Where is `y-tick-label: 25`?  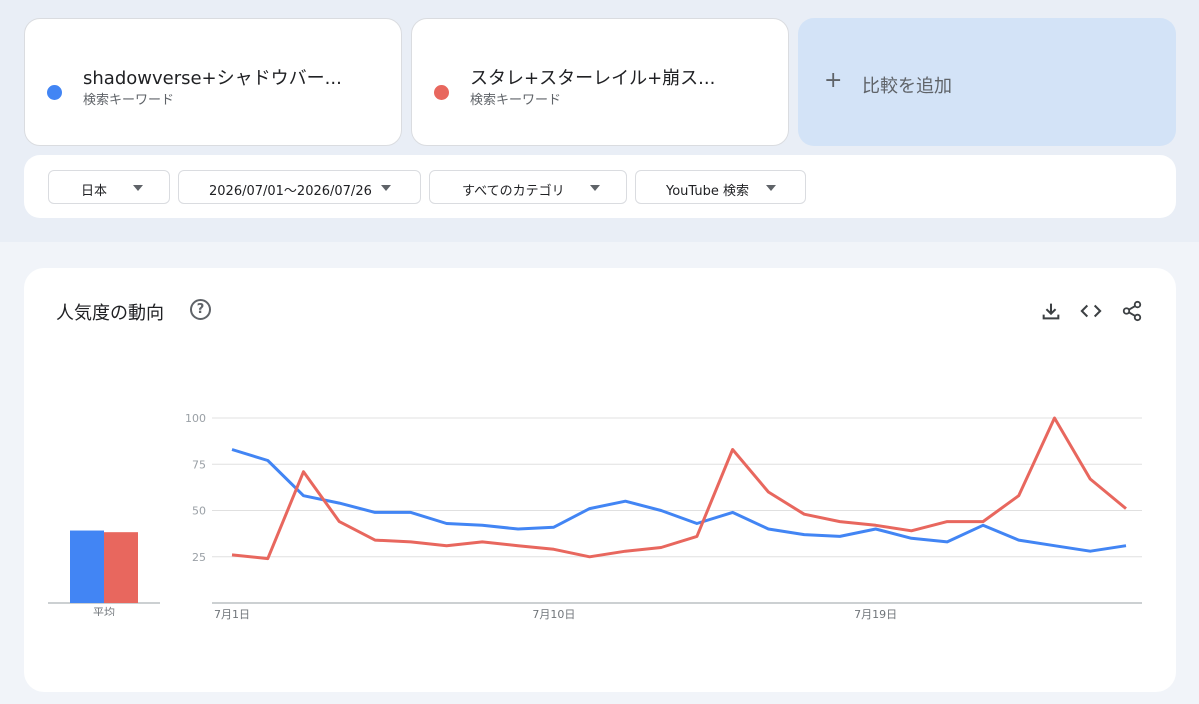 y-tick-label: 25 is located at coordinates (199, 557).